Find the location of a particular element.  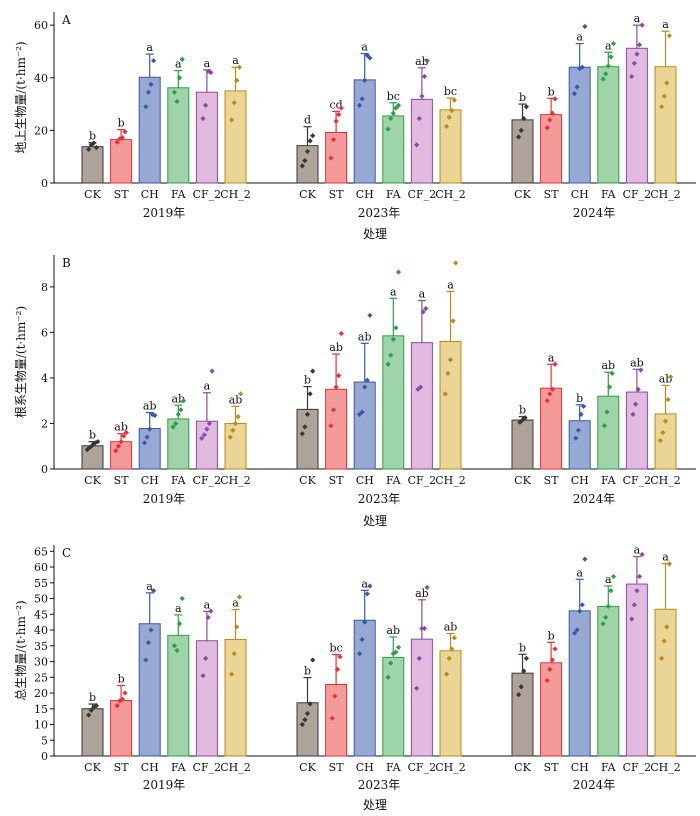

bar-st is located at coordinates (121, 455).